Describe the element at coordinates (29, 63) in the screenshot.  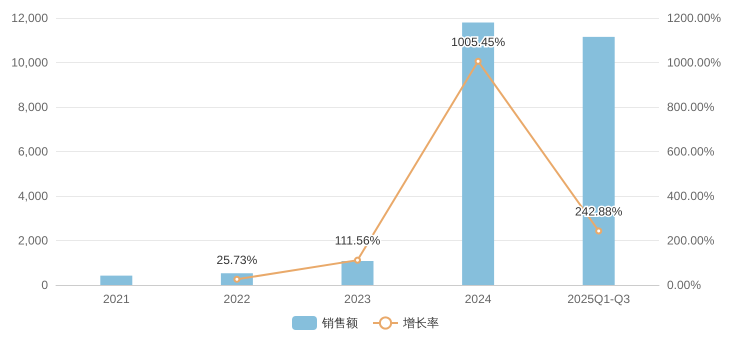
I see `y-tick-label: 10,000` at that location.